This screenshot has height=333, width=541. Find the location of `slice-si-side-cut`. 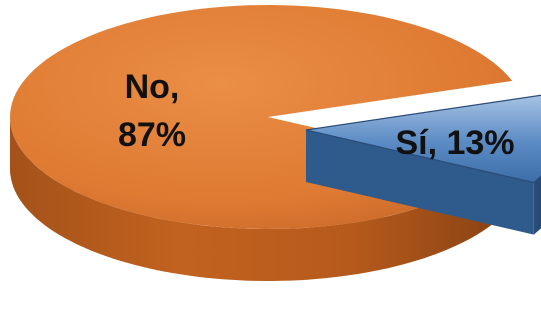

slice-si-side-cut is located at coordinates (420, 182).